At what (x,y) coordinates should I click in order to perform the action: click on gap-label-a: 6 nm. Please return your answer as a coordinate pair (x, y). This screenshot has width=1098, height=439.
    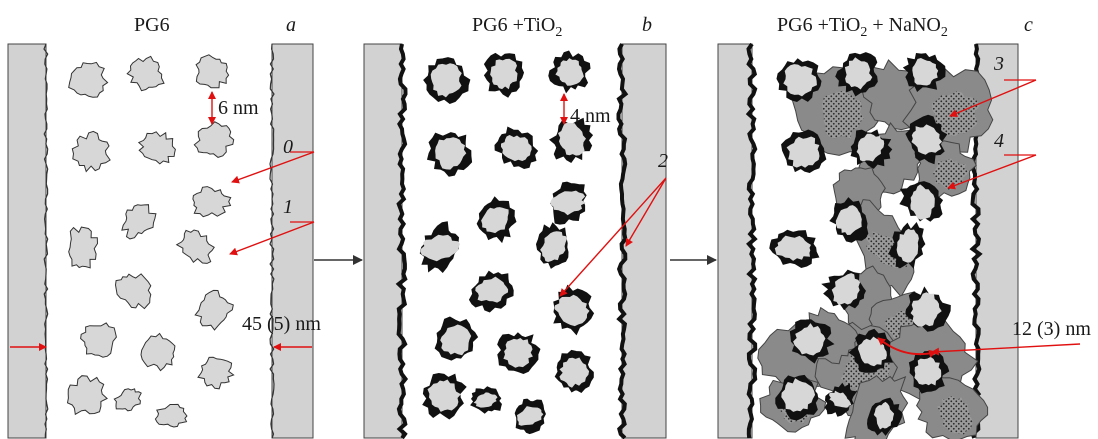
    Looking at the image, I should click on (238, 108).